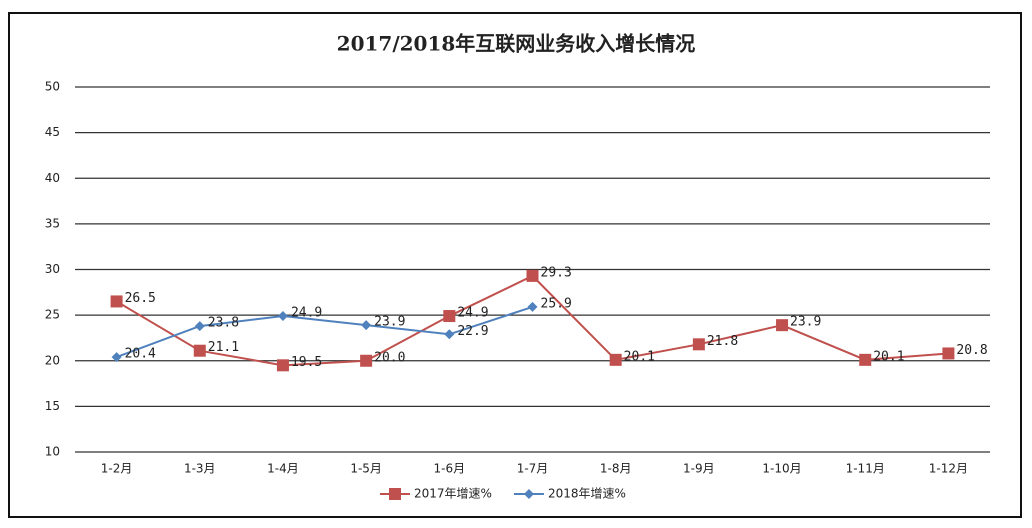 The width and height of the screenshot is (1032, 528). I want to click on x-tick-label: 1-3月, so click(200, 469).